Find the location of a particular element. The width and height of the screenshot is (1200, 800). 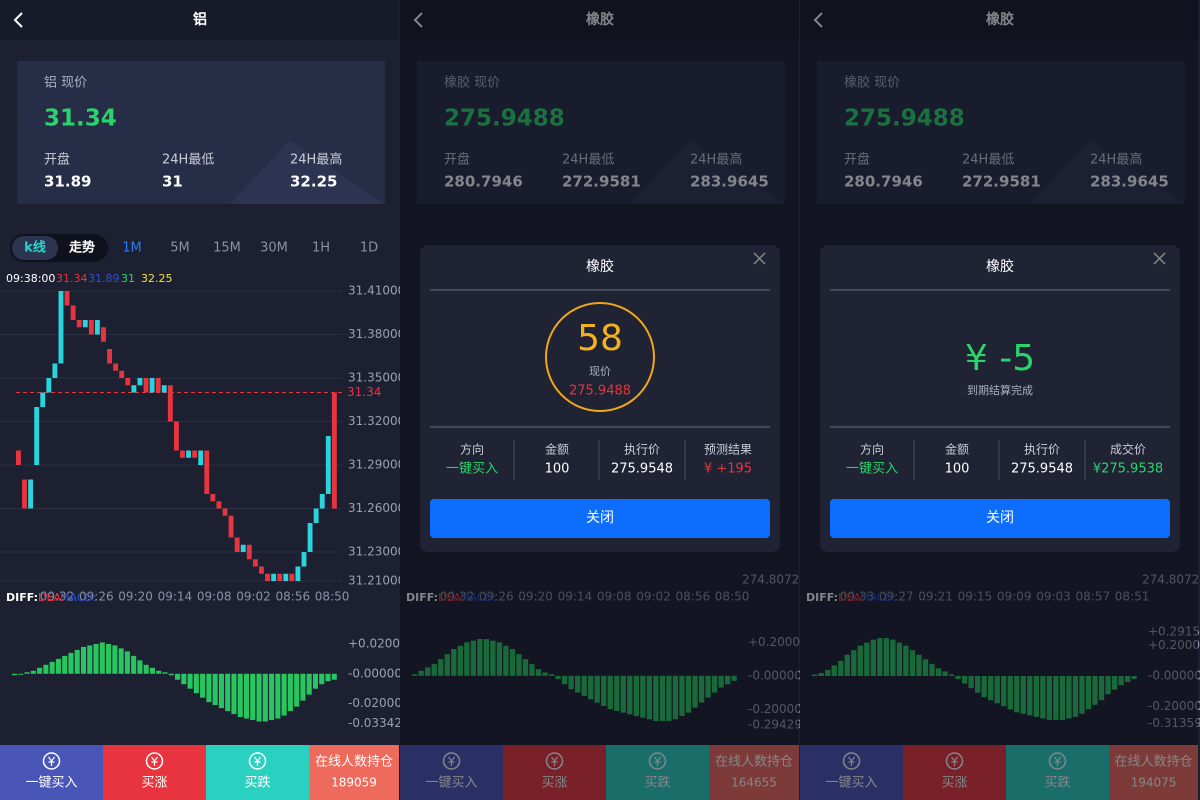

tab: k线 is located at coordinates (35, 248).